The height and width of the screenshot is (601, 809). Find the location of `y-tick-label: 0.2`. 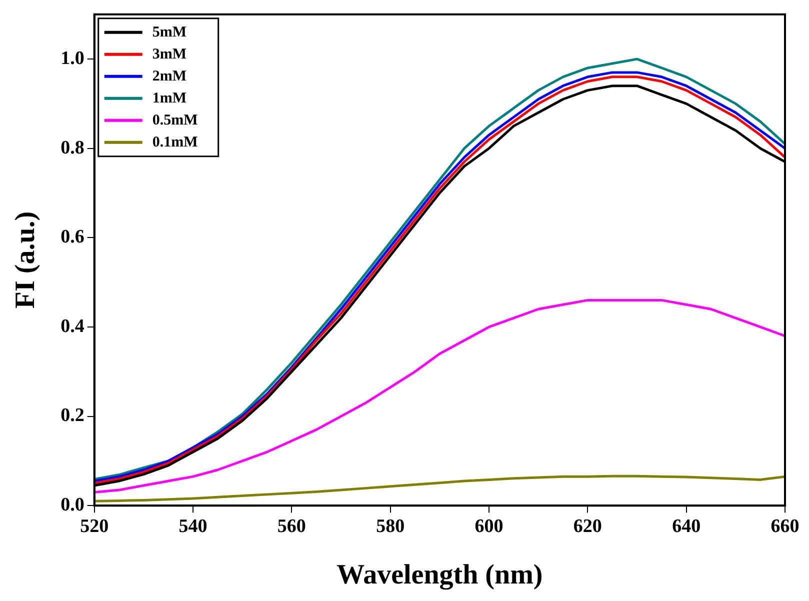

y-tick-label: 0.2 is located at coordinates (72, 415).